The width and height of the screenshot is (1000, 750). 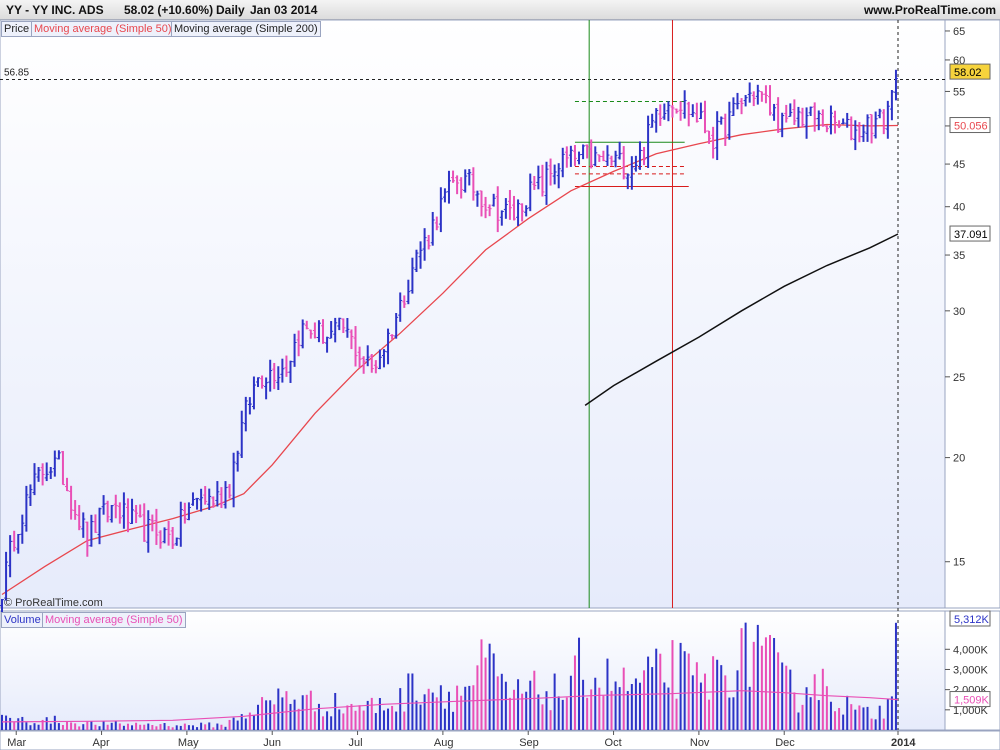 I want to click on legend-ma200: Moving average (Simple 200), so click(x=246, y=29).